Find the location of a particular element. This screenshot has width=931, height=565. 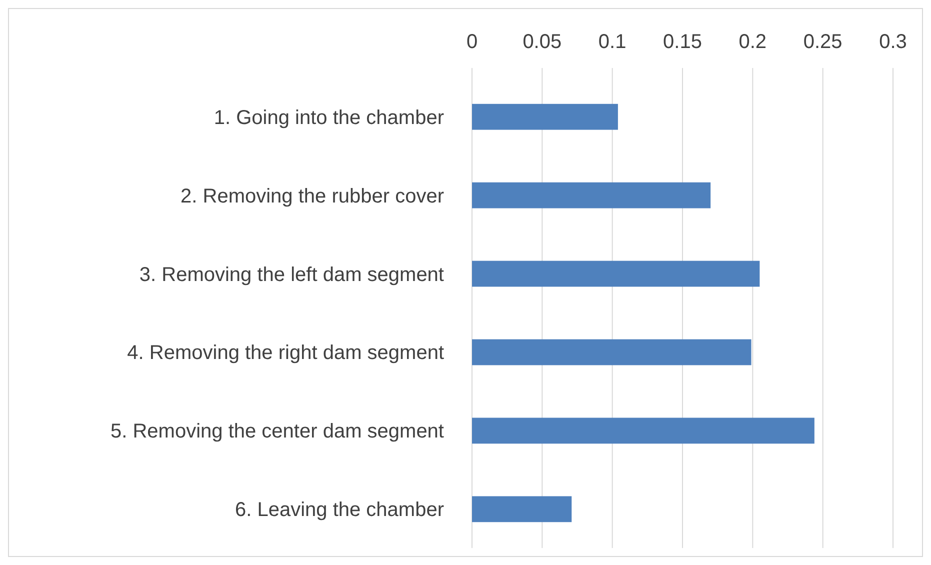

y-tick-label: 1. Going into the chamber is located at coordinates (329, 117).